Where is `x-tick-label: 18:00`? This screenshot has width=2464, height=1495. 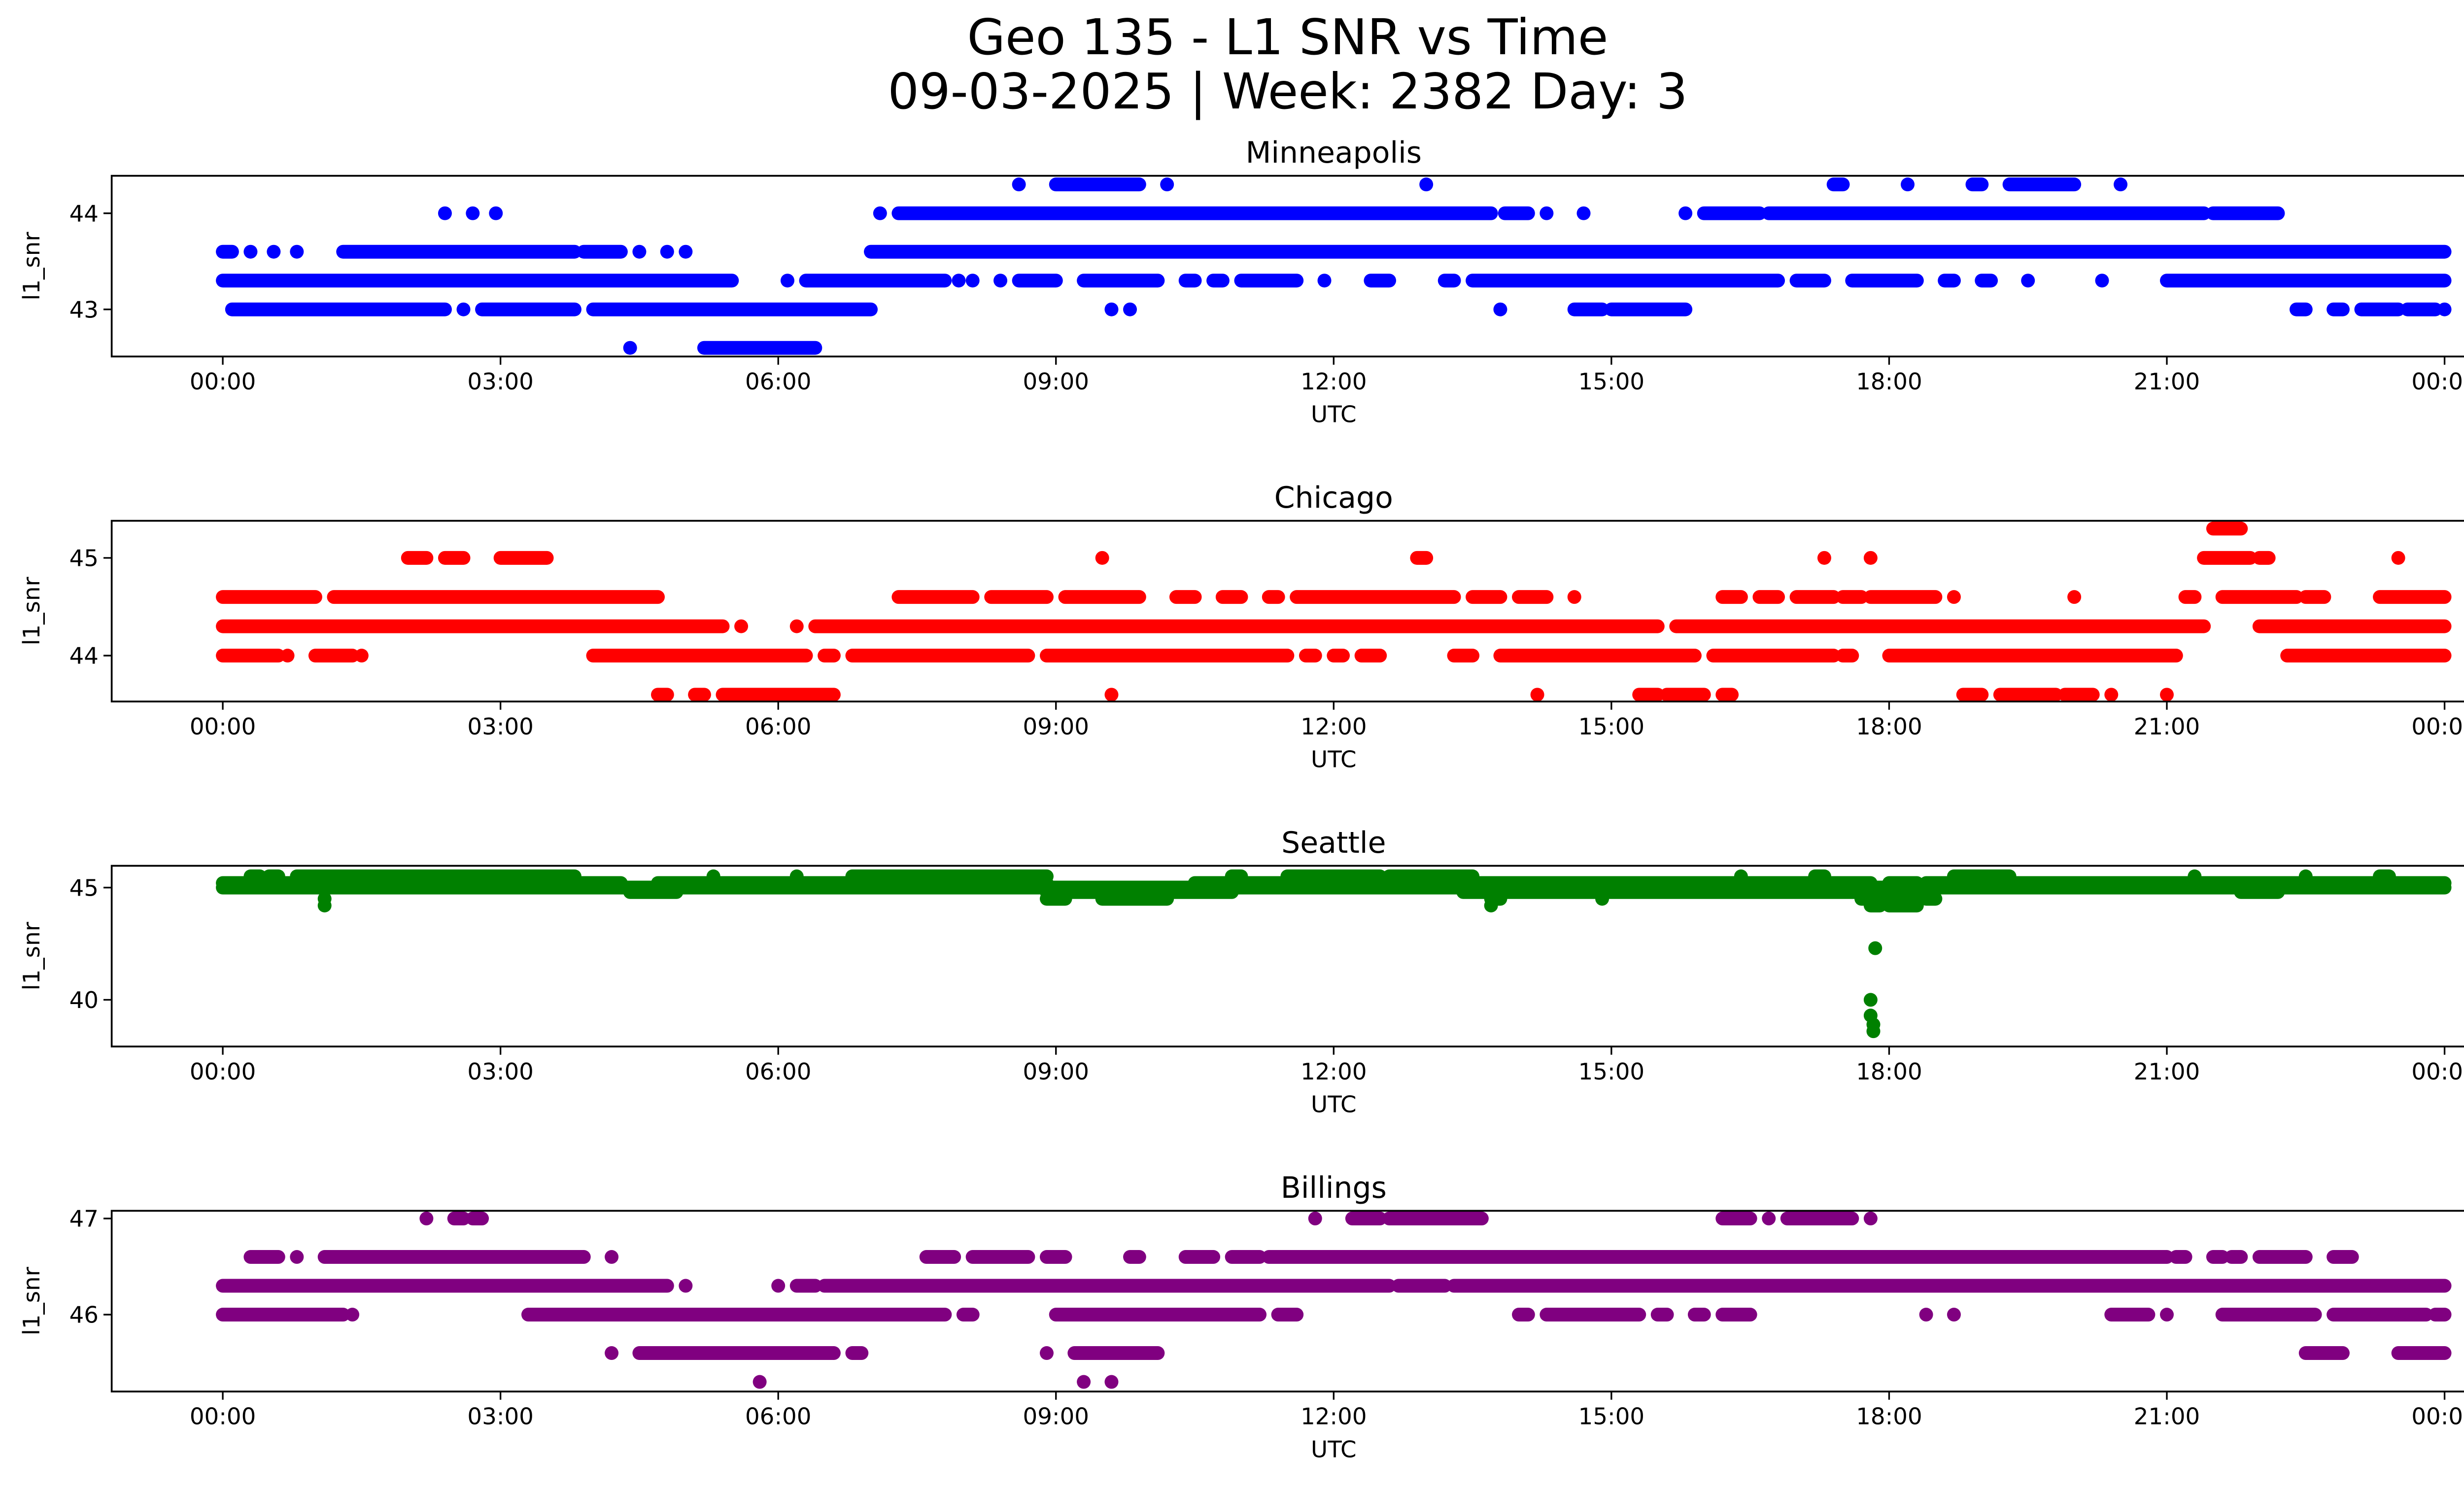
x-tick-label: 18:00 is located at coordinates (1889, 1417).